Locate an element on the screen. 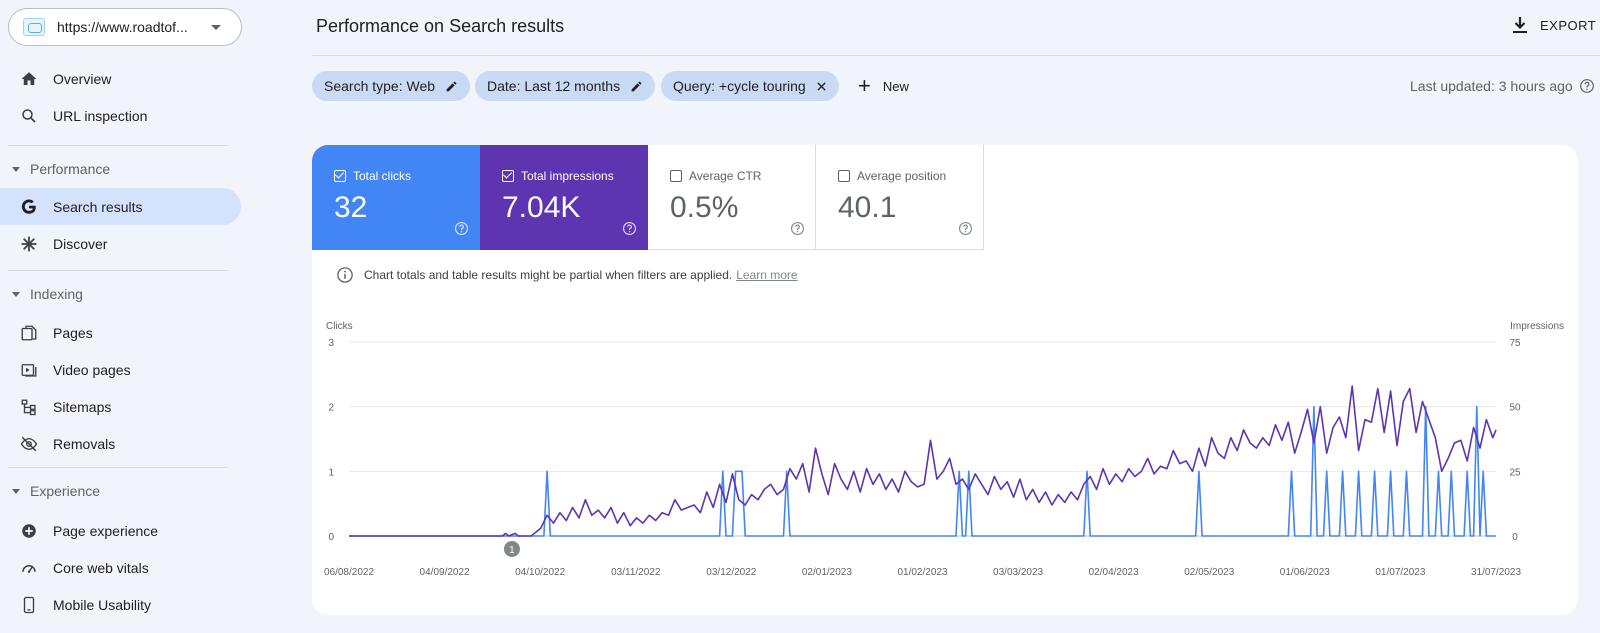 The image size is (1600, 633). sidebar-item-page-experience: Page experience is located at coordinates (120, 530).